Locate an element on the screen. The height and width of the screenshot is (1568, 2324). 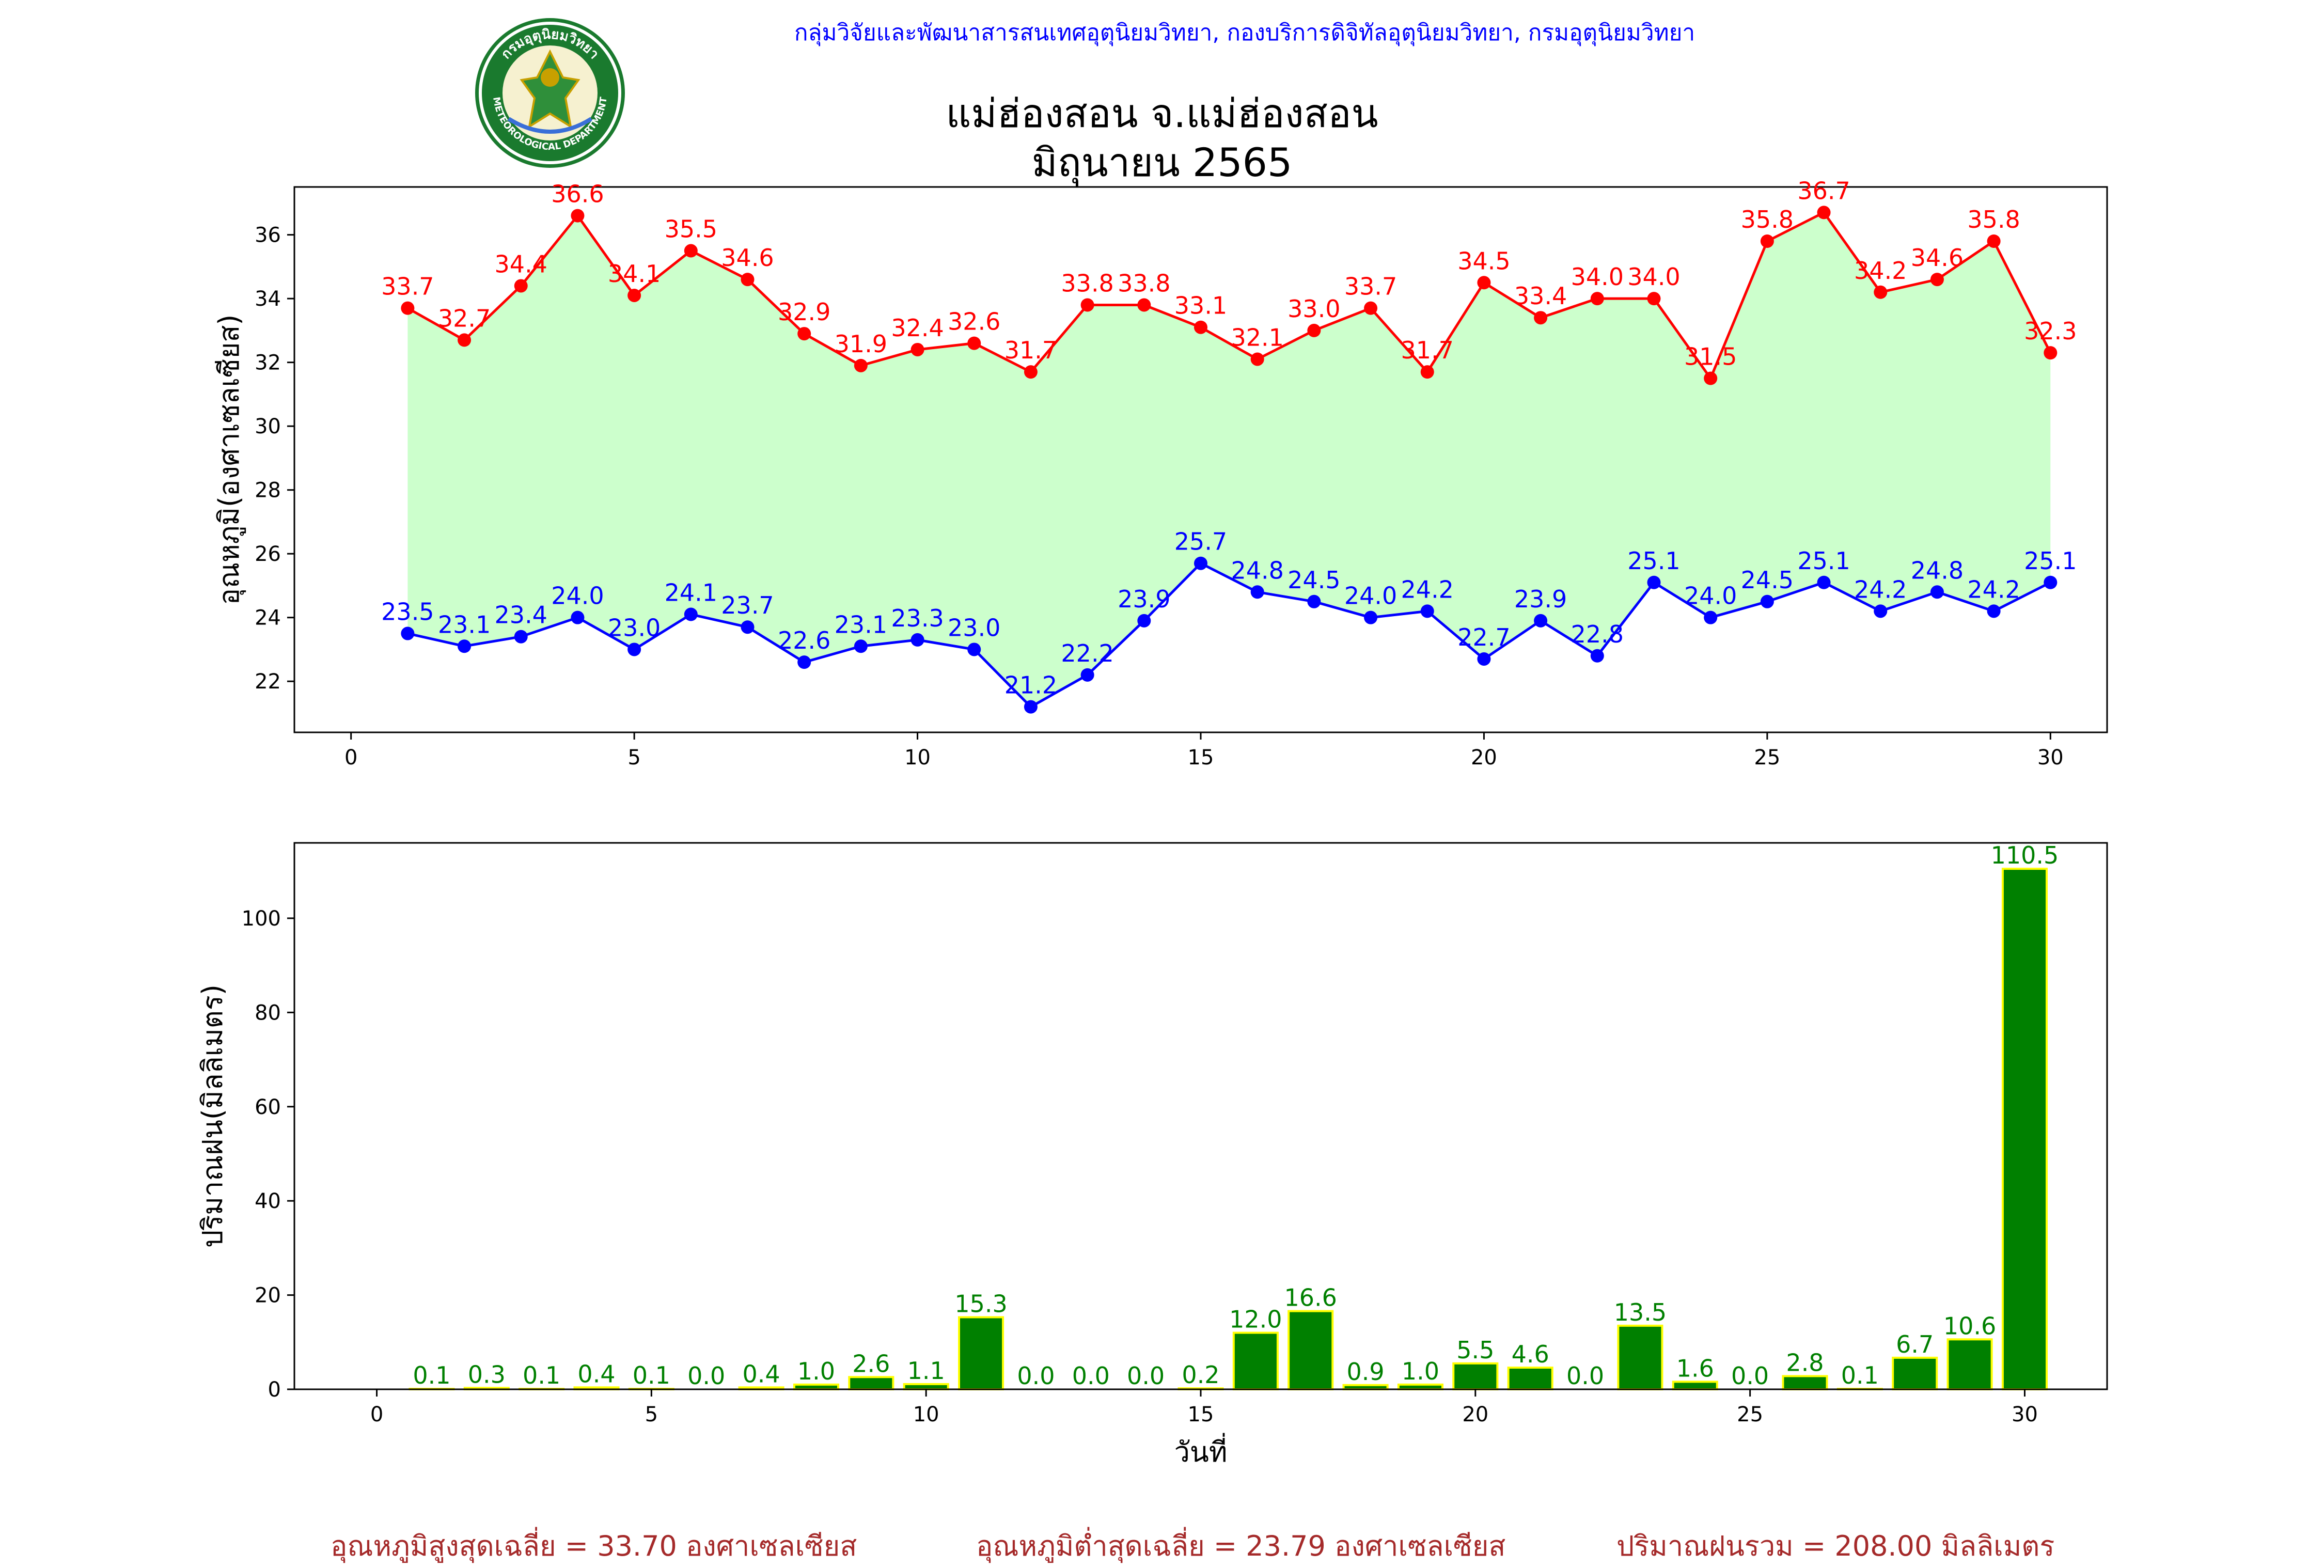
rain-ytick-label: 20 is located at coordinates (268, 1296).